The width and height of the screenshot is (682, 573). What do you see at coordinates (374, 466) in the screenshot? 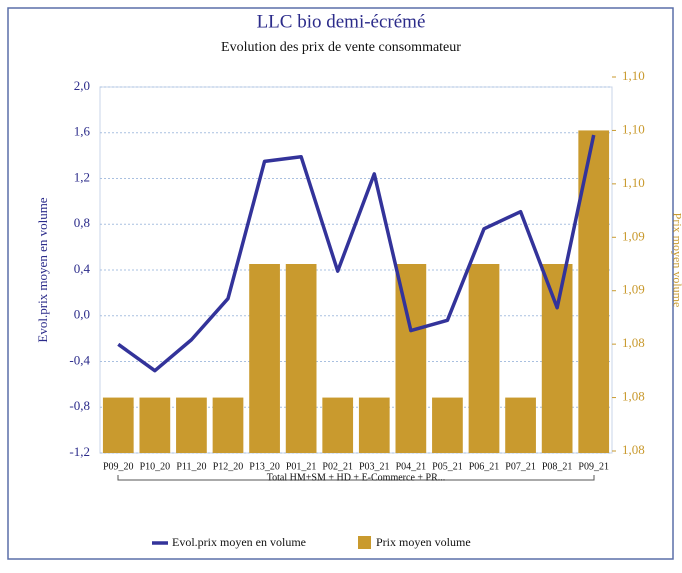
I see `x-tick-label: P03_21` at bounding box center [374, 466].